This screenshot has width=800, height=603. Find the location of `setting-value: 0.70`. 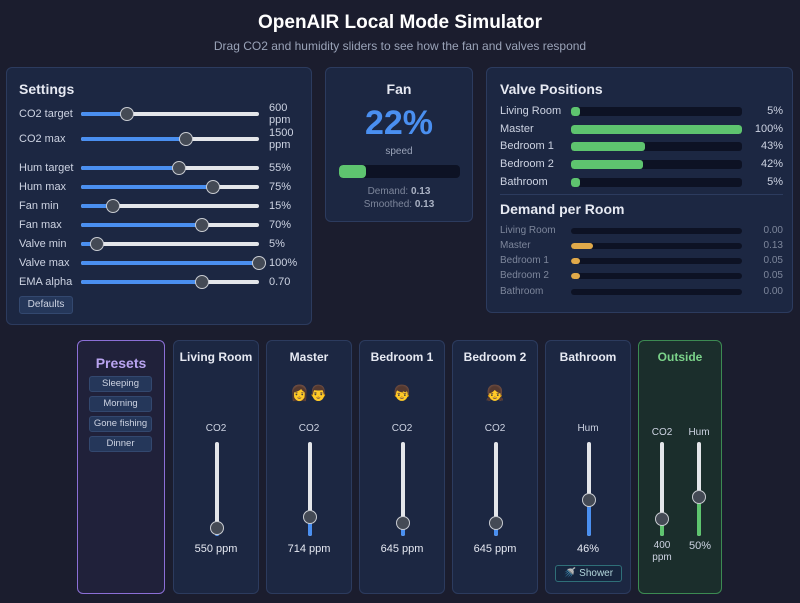

setting-value: 0.70 is located at coordinates (280, 282).